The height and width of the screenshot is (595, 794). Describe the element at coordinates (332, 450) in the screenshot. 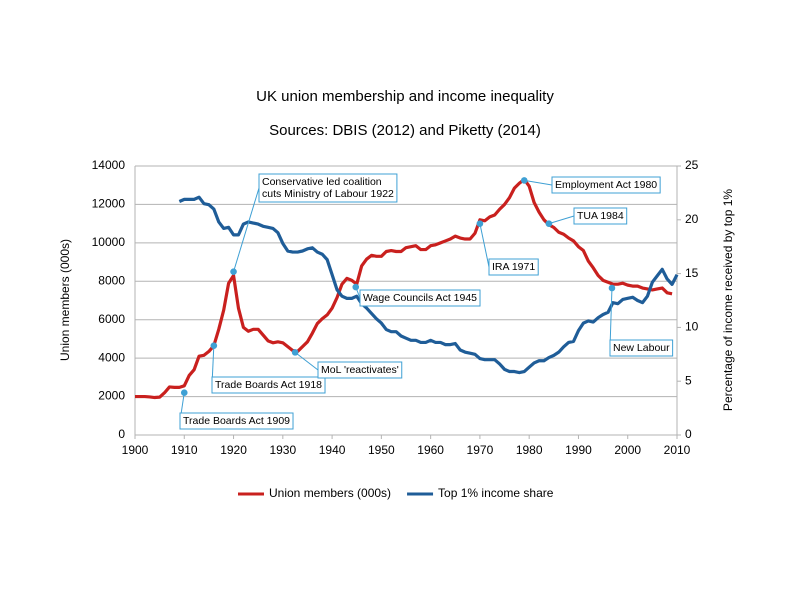

I see `x-tick-label: 1940` at that location.